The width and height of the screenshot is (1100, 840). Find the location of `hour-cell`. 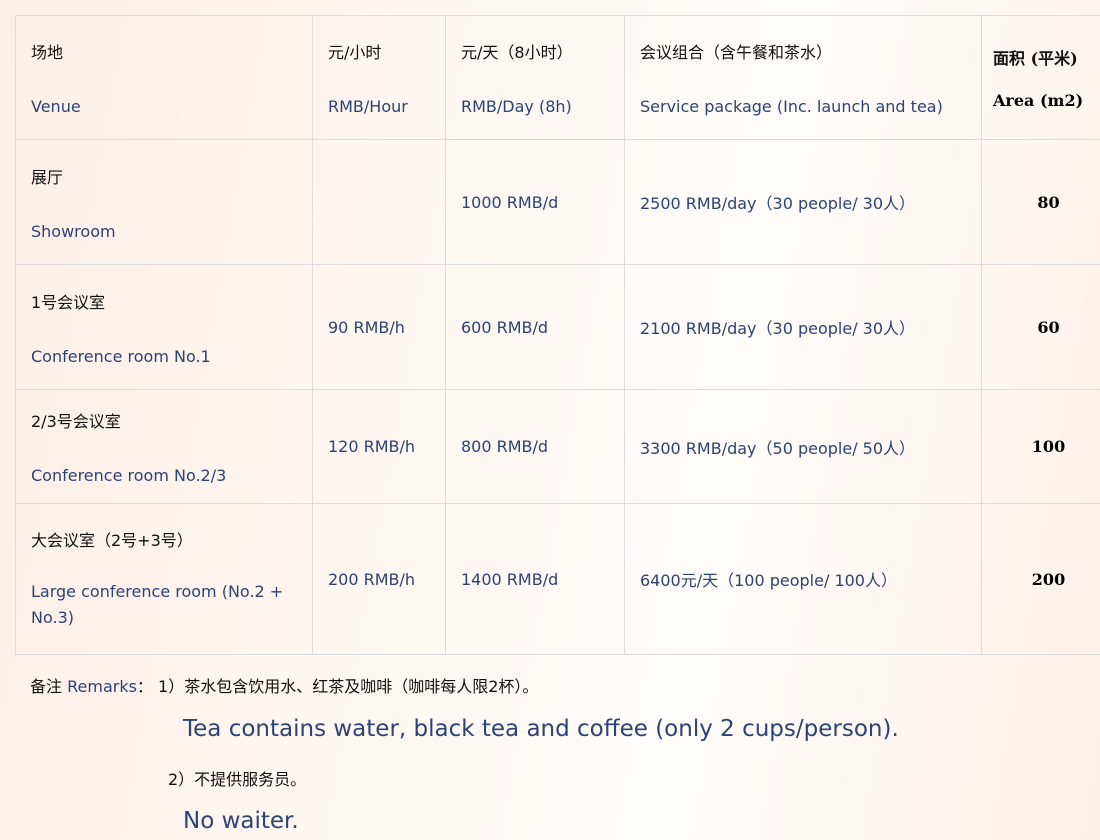

hour-cell is located at coordinates (379, 202).